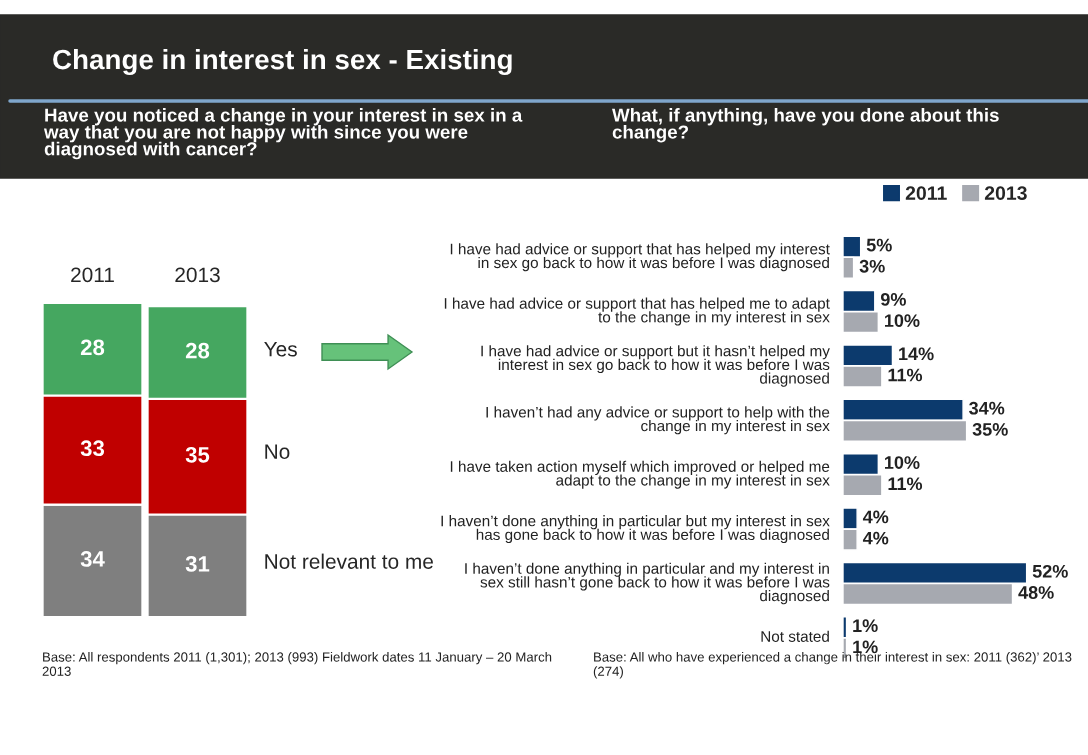 The height and width of the screenshot is (755, 1088). What do you see at coordinates (1050, 571) in the screenshot?
I see `data-label: 52%` at bounding box center [1050, 571].